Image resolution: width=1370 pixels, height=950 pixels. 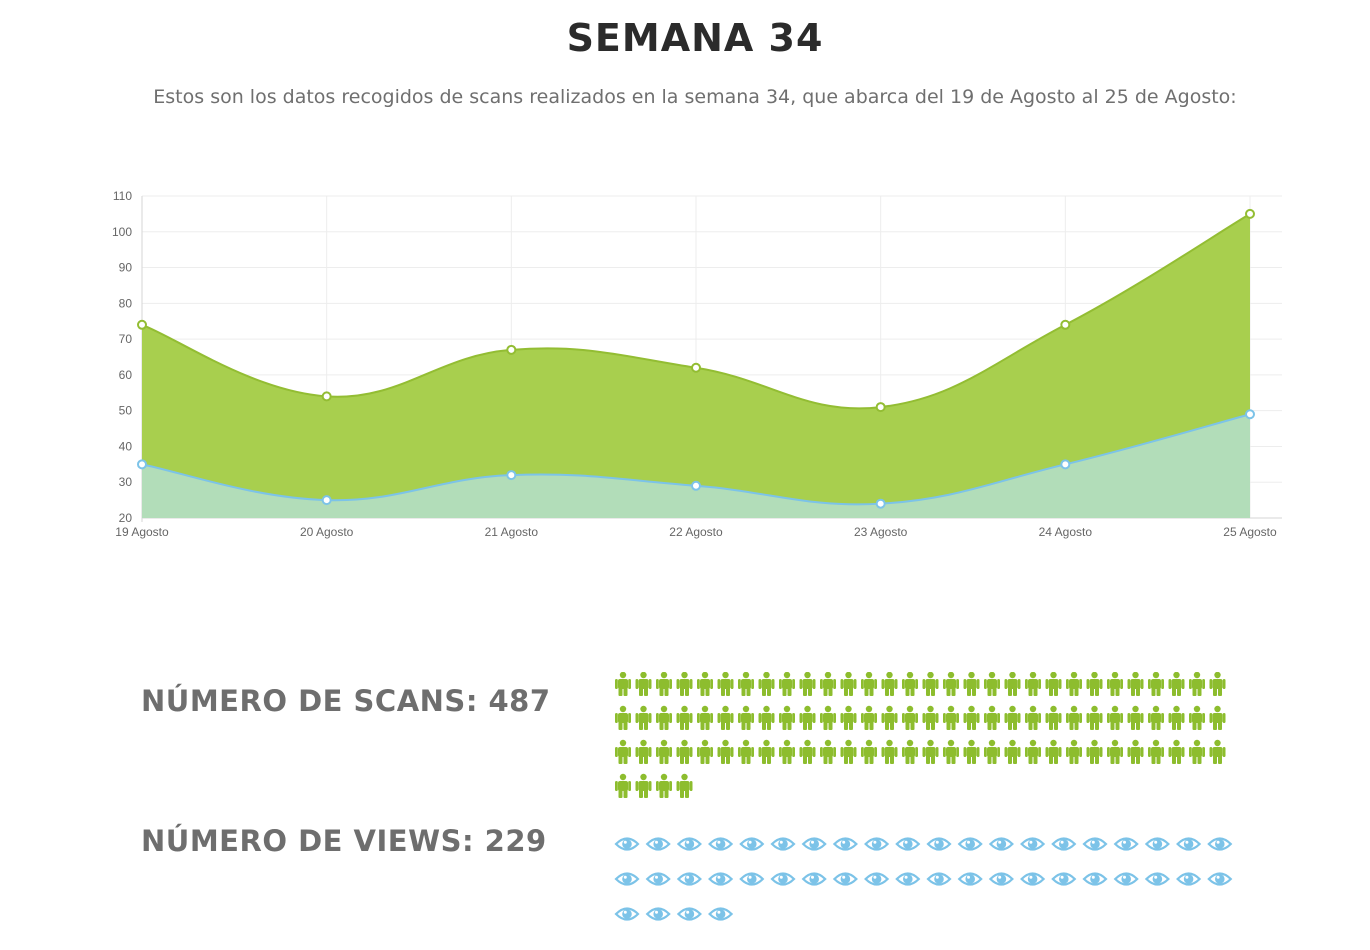 I want to click on y-tick-label: 100, so click(x=122, y=232).